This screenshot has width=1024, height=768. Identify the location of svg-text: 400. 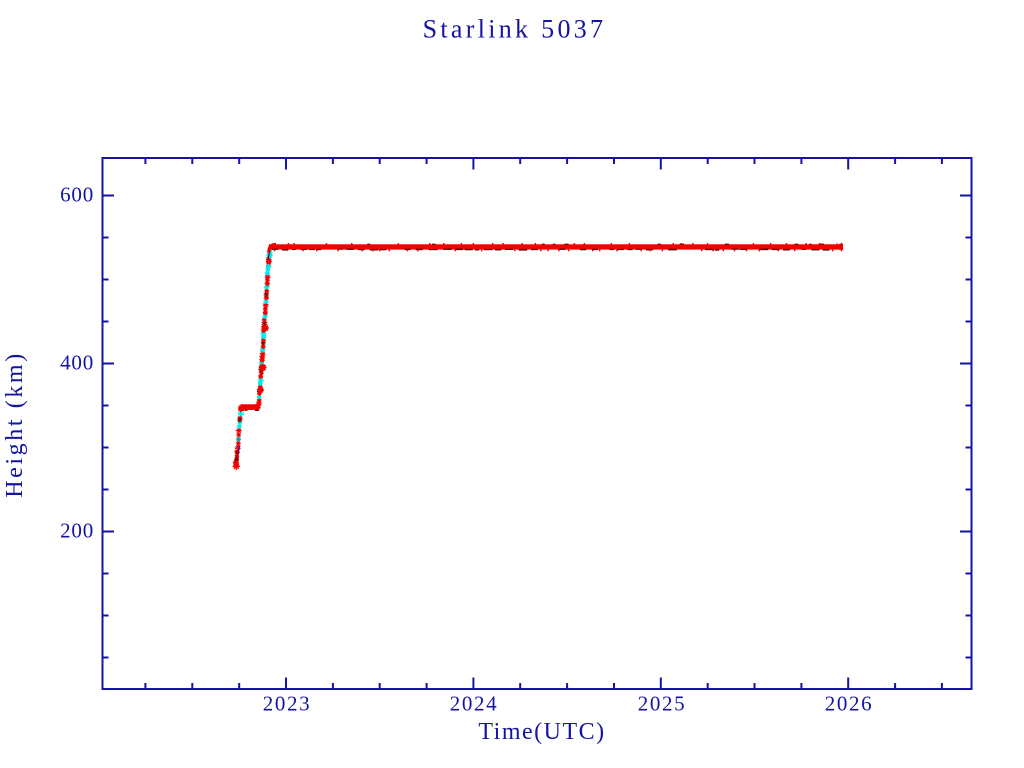
(77, 363).